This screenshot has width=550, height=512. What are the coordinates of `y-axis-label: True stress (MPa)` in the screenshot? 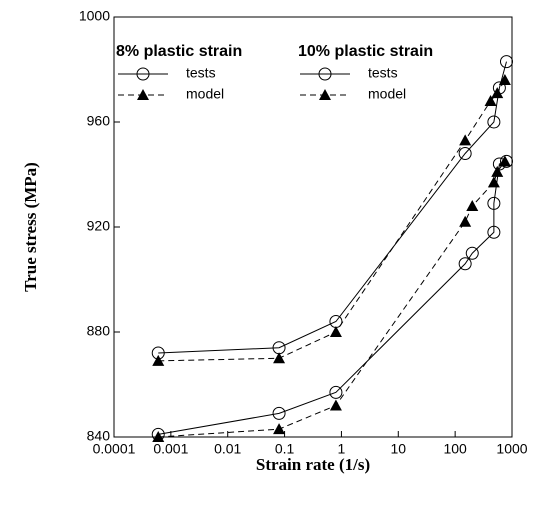 It's located at (30, 227).